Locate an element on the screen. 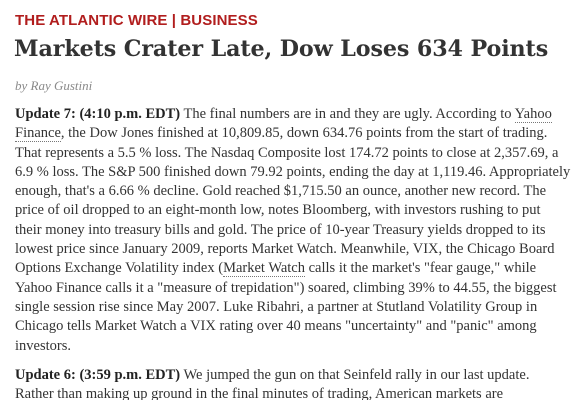  update-7-lead: Update 7: (4:10 p.m. EDT) is located at coordinates (98, 114).